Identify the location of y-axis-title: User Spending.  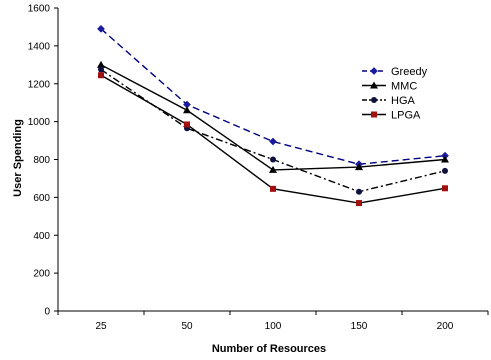
(18, 158).